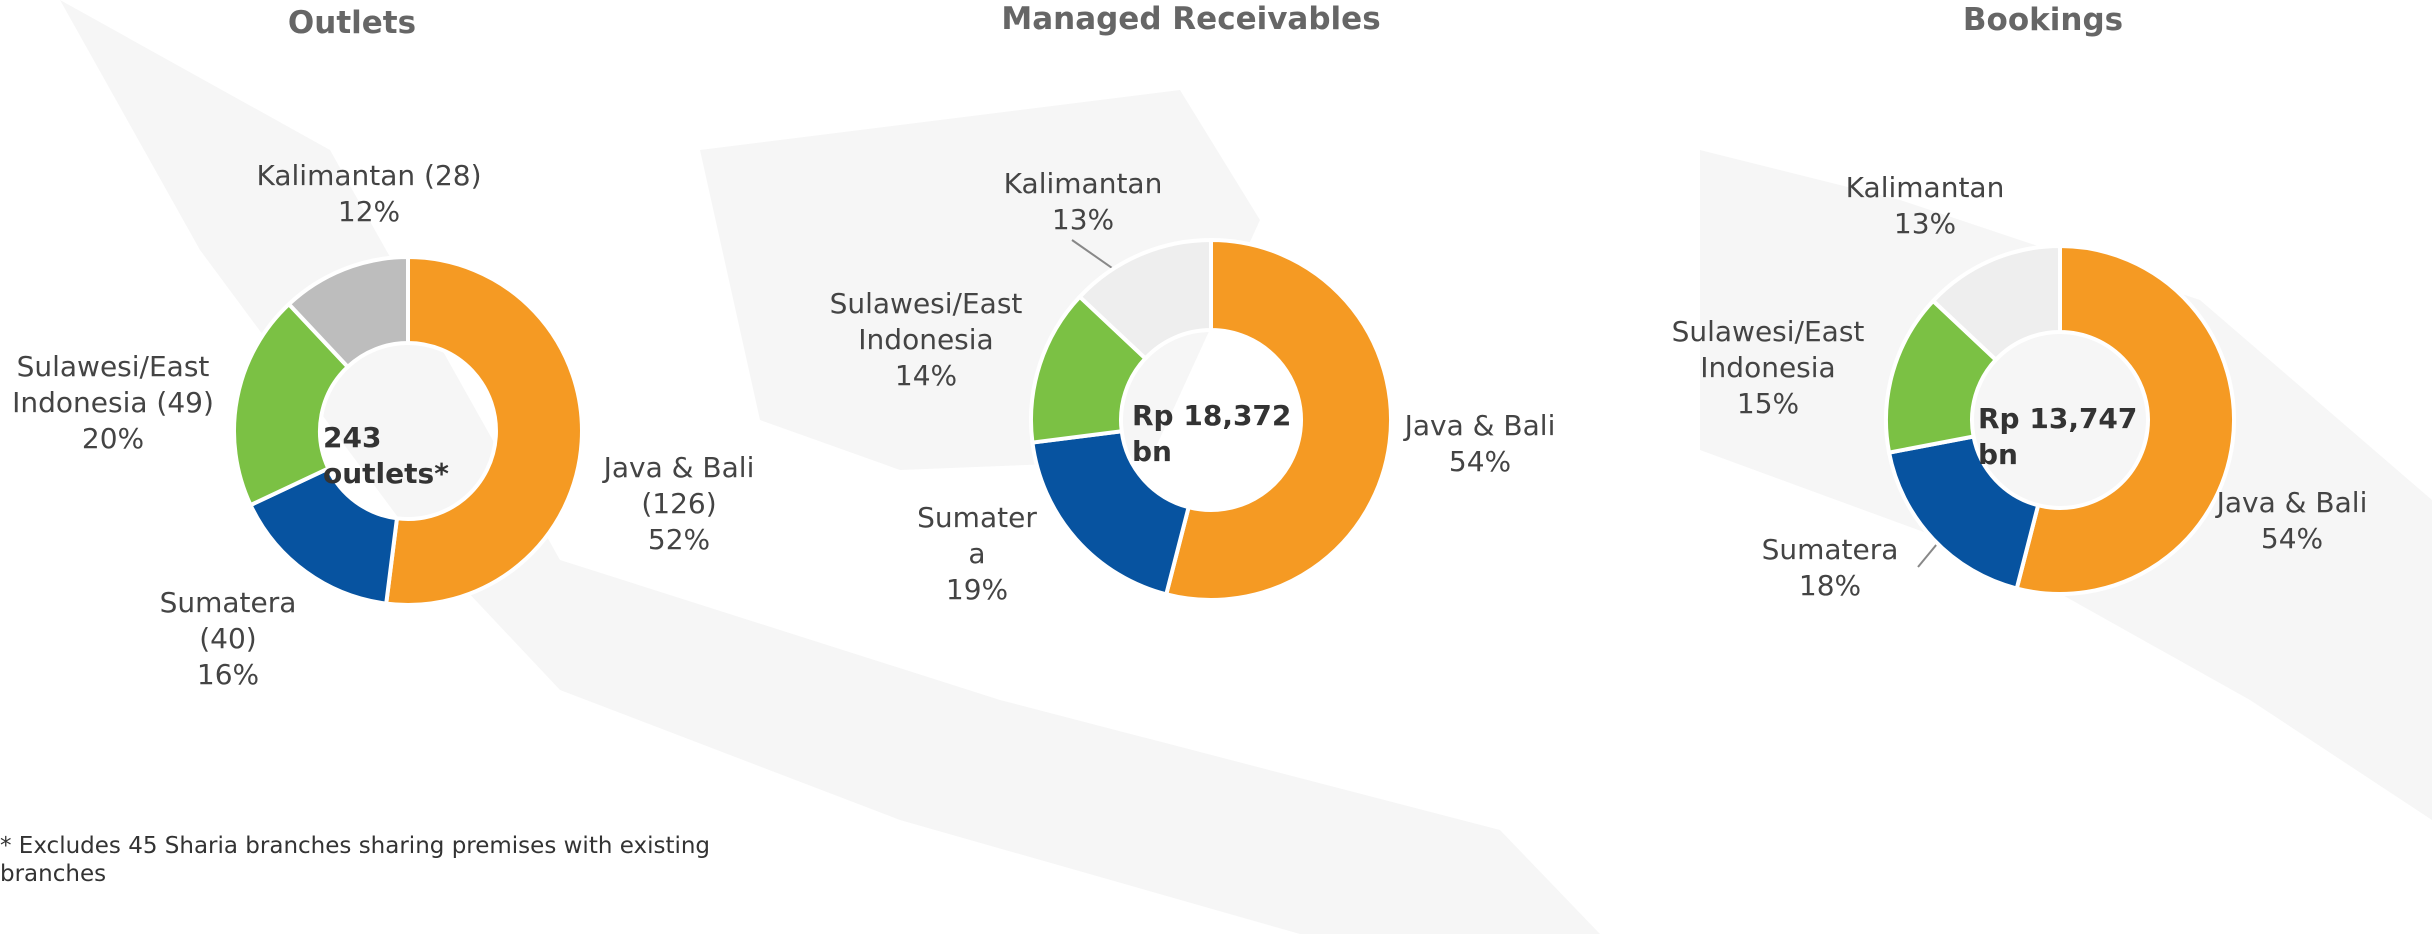 This screenshot has height=934, width=2432. What do you see at coordinates (679, 485) in the screenshot?
I see `category-label: Java & Bali (126)` at bounding box center [679, 485].